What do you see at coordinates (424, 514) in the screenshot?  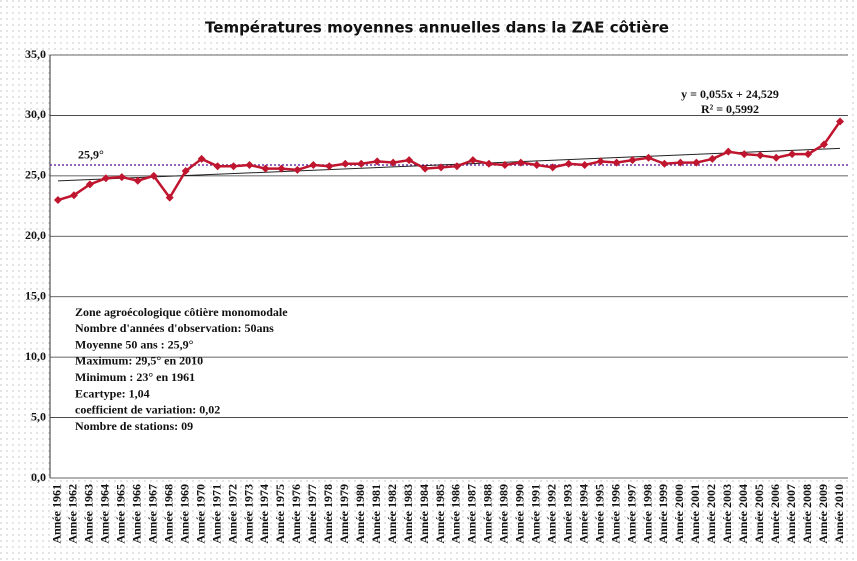 I see `x-tick-label: Année 1984` at bounding box center [424, 514].